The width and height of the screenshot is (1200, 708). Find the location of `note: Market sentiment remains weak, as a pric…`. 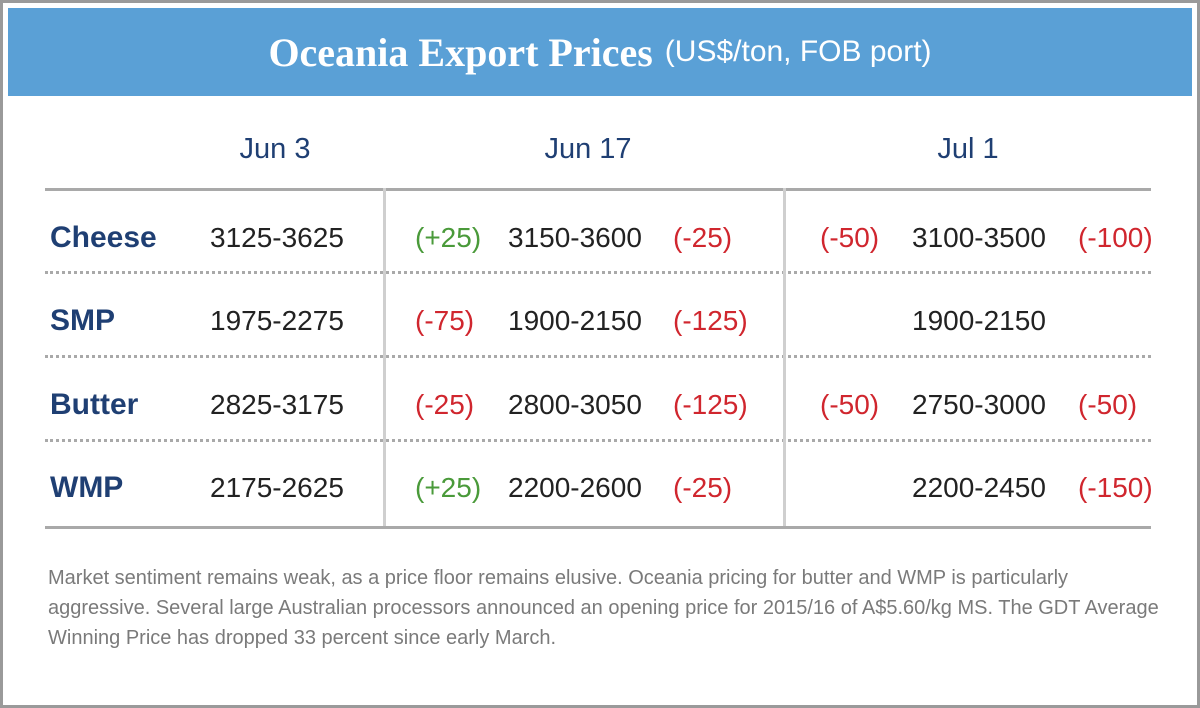

note: Market sentiment remains weak, as a pric… is located at coordinates (603, 608).